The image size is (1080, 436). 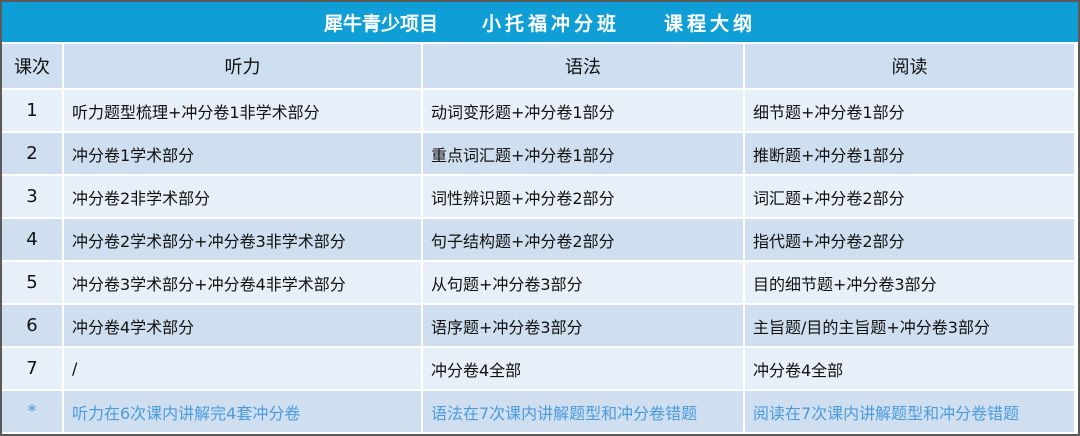 I want to click on lesson-number: 5, so click(x=32, y=283).